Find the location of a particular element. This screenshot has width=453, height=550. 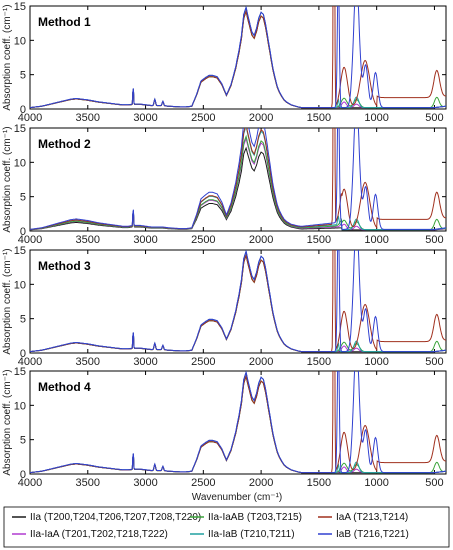

legend-label: IIa (T200,T204,T206,T207,T208,T220) is located at coordinates (115, 517).